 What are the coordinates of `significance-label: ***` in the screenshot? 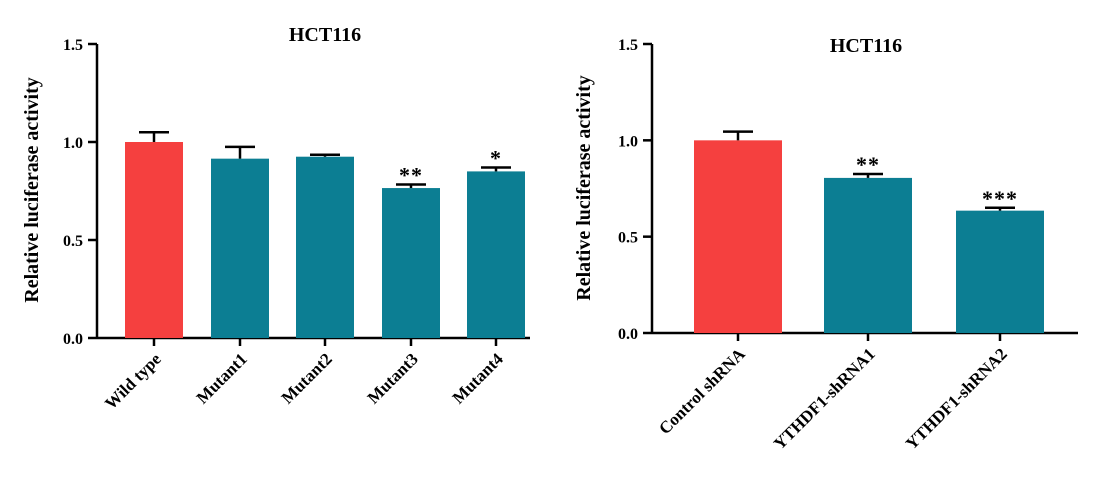 It's located at (1000, 198).